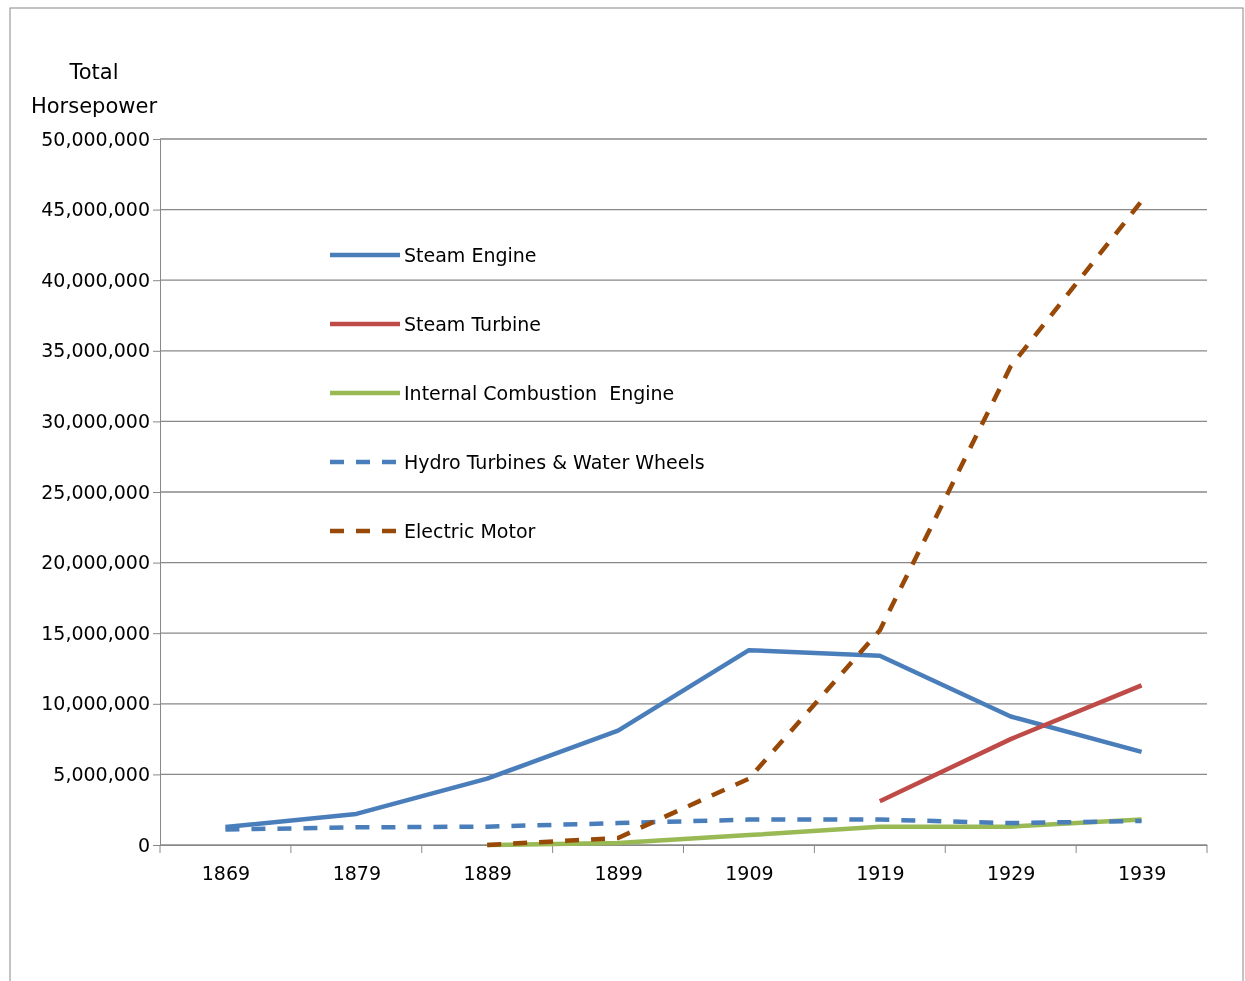 The width and height of the screenshot is (1245, 981). What do you see at coordinates (95, 350) in the screenshot?
I see `y-tick-label: 35,000,000` at bounding box center [95, 350].